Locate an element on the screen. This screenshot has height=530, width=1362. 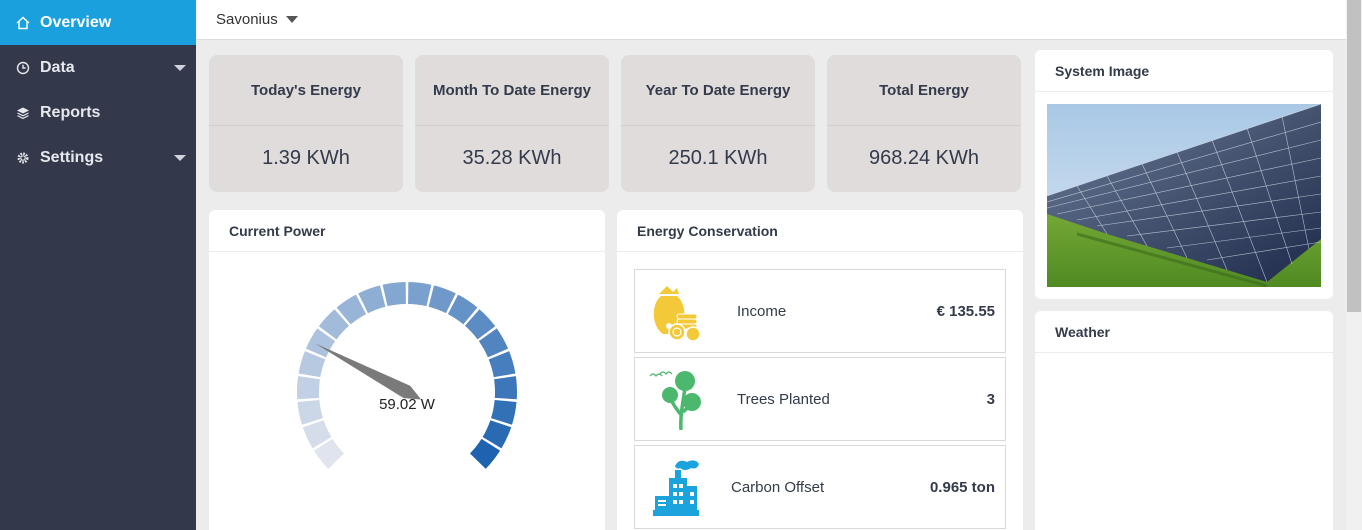
row-value: € 135.55 is located at coordinates (965, 311).